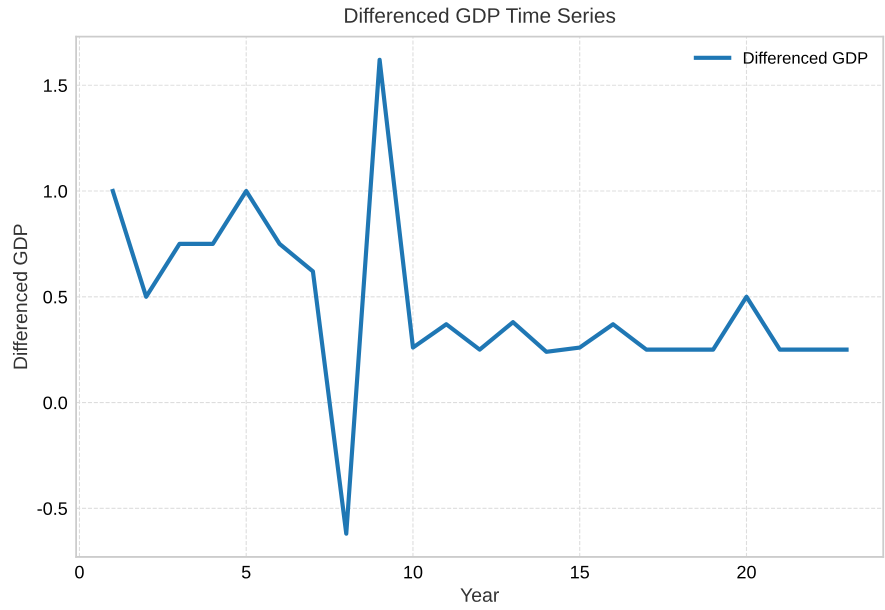  What do you see at coordinates (479, 595) in the screenshot?
I see `x-axis-title: Year` at bounding box center [479, 595].